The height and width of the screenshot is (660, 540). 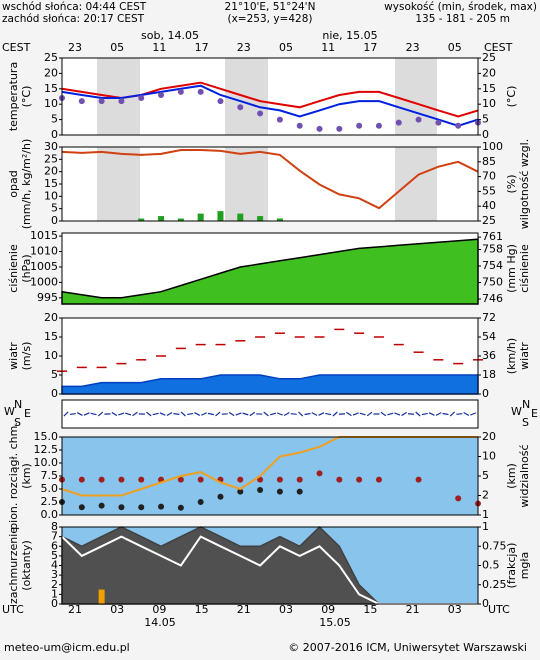 What do you see at coordinates (270, 105) in the screenshot?
I see `line` at bounding box center [270, 105].